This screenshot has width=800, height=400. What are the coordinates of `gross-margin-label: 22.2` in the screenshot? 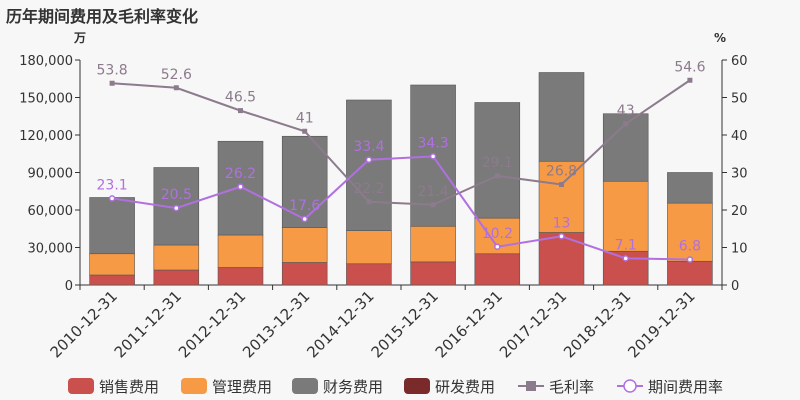 It's located at (368, 189).